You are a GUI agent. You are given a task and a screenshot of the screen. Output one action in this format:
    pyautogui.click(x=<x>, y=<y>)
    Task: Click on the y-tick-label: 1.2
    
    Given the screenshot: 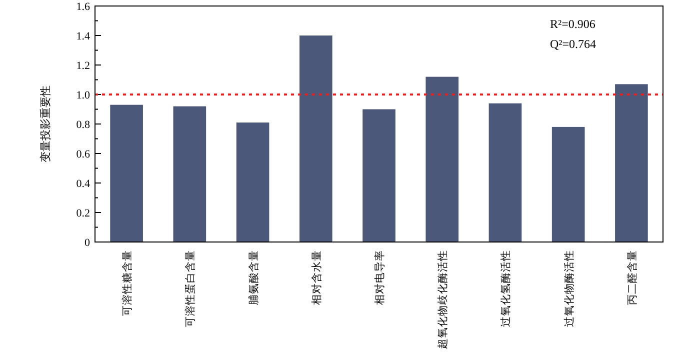 What is the action you would take?
    pyautogui.click(x=83, y=66)
    